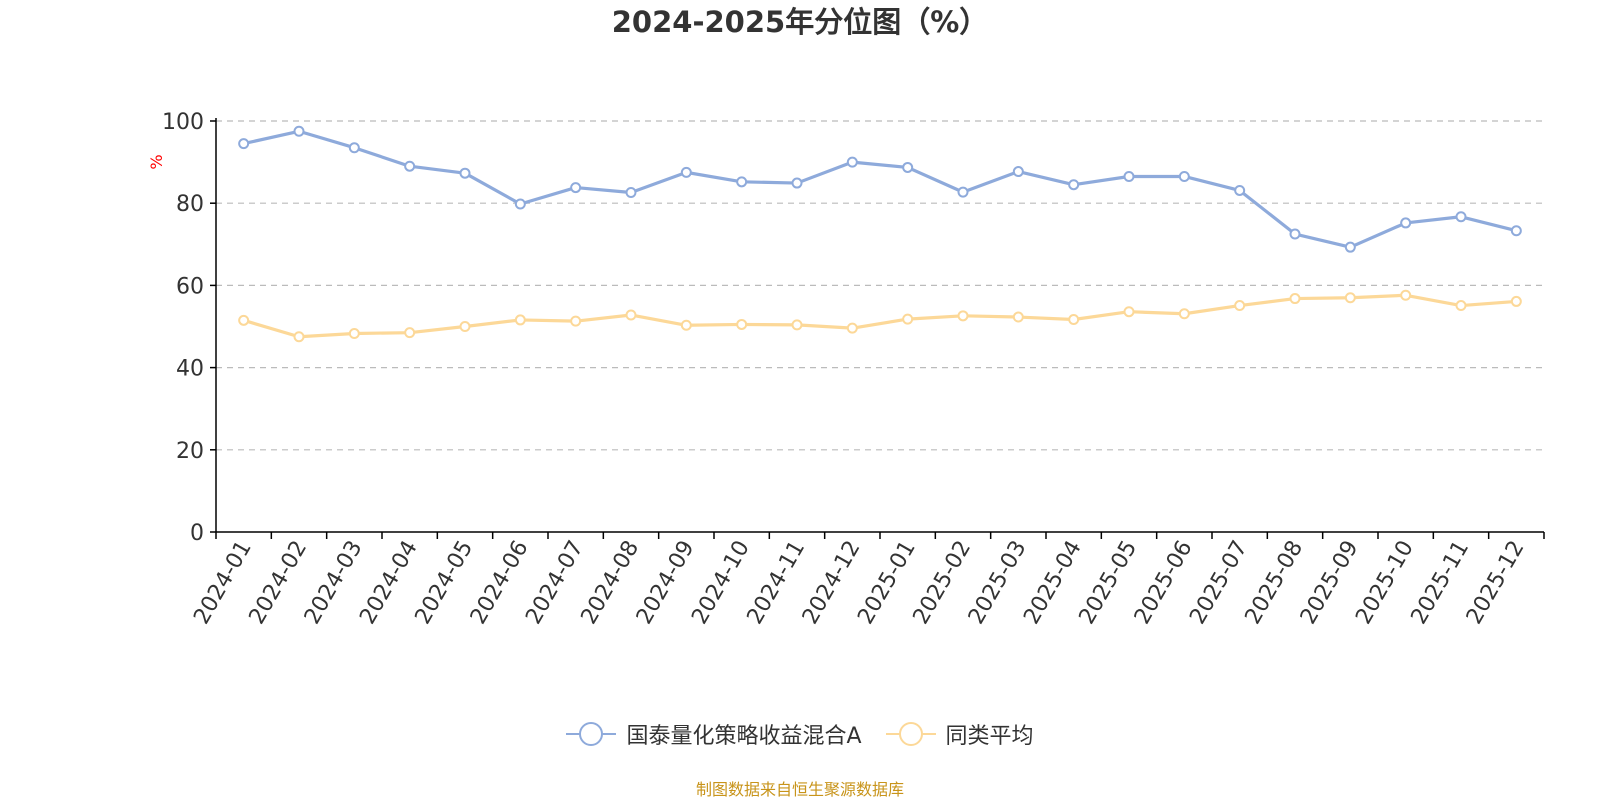 This screenshot has width=1600, height=800. Describe the element at coordinates (156, 161) in the screenshot. I see `y-axis-label: %` at that location.